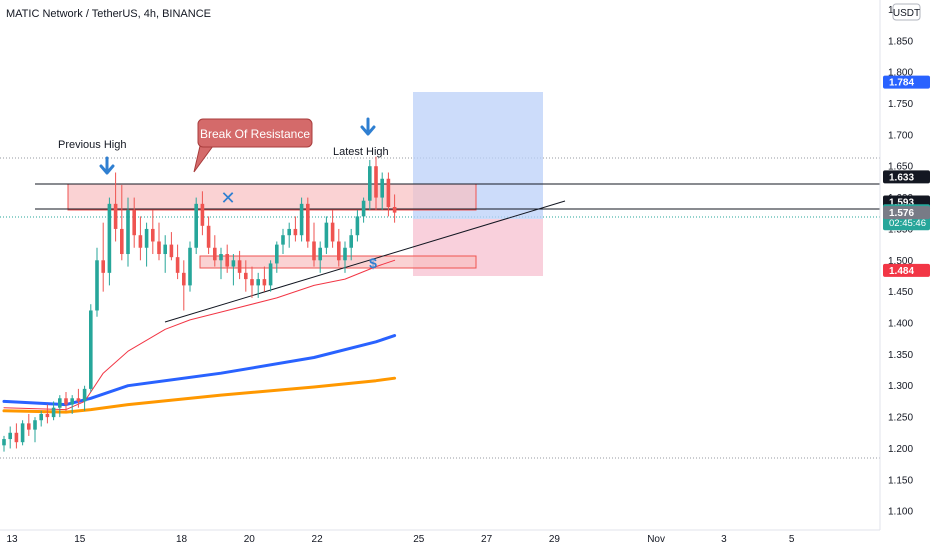  What do you see at coordinates (227, 198) in the screenshot?
I see `x-mark-icon: ✕` at bounding box center [227, 198].